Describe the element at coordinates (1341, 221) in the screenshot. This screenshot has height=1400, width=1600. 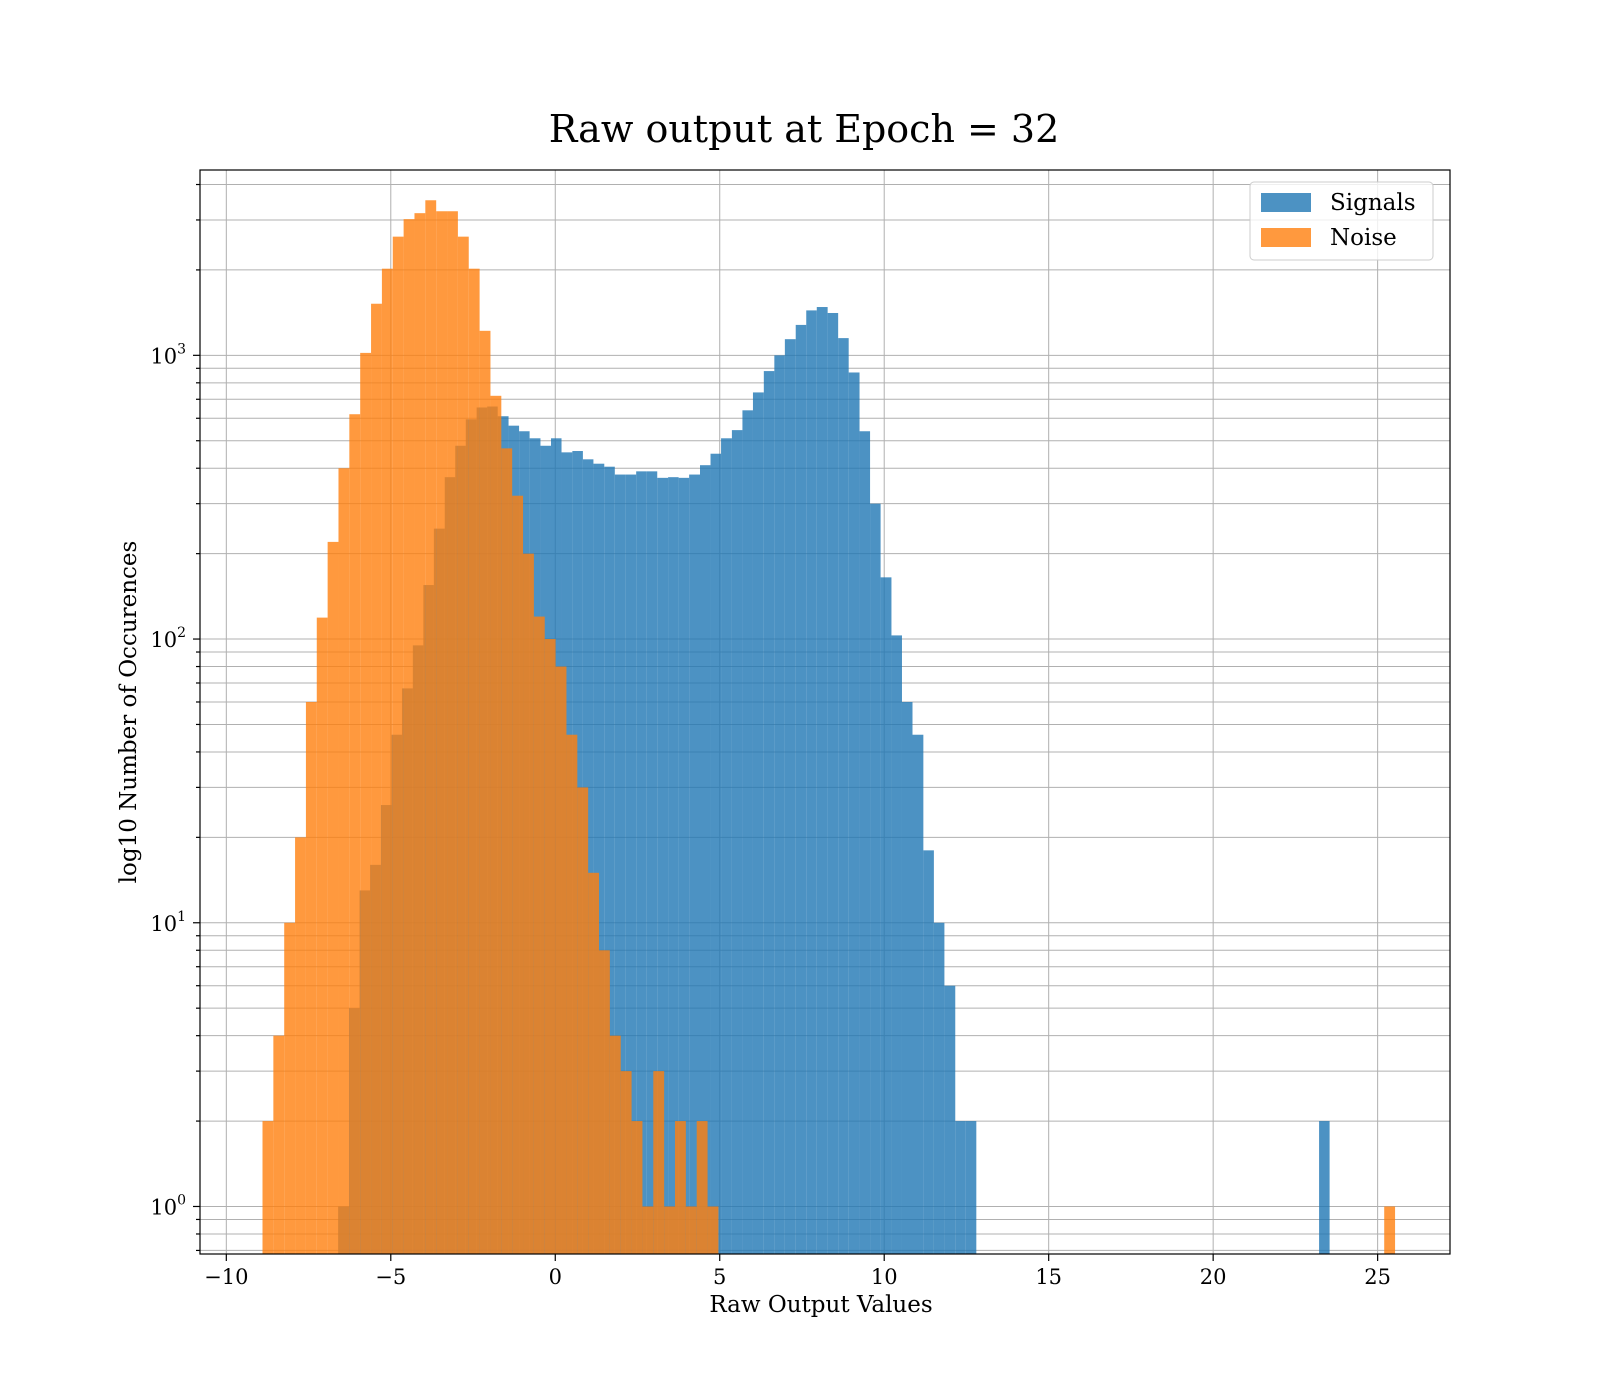
I see `chart-legend: Signals Noise` at that location.